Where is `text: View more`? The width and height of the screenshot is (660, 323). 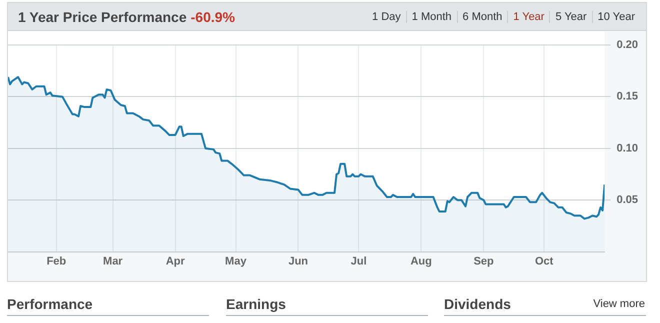
text: View more is located at coordinates (619, 305).